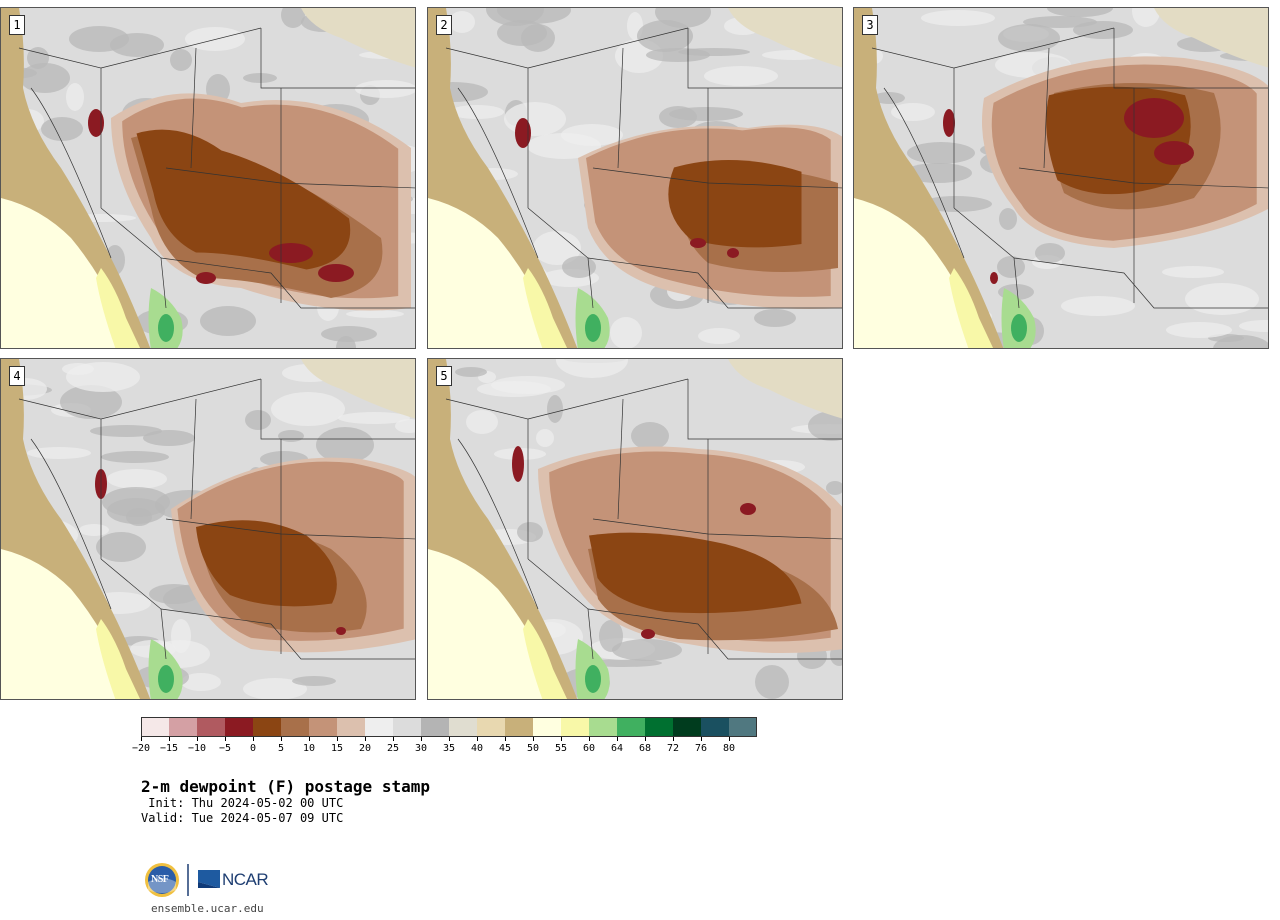  Describe the element at coordinates (589, 748) in the screenshot. I see `colorbar-tick-label: 60` at that location.